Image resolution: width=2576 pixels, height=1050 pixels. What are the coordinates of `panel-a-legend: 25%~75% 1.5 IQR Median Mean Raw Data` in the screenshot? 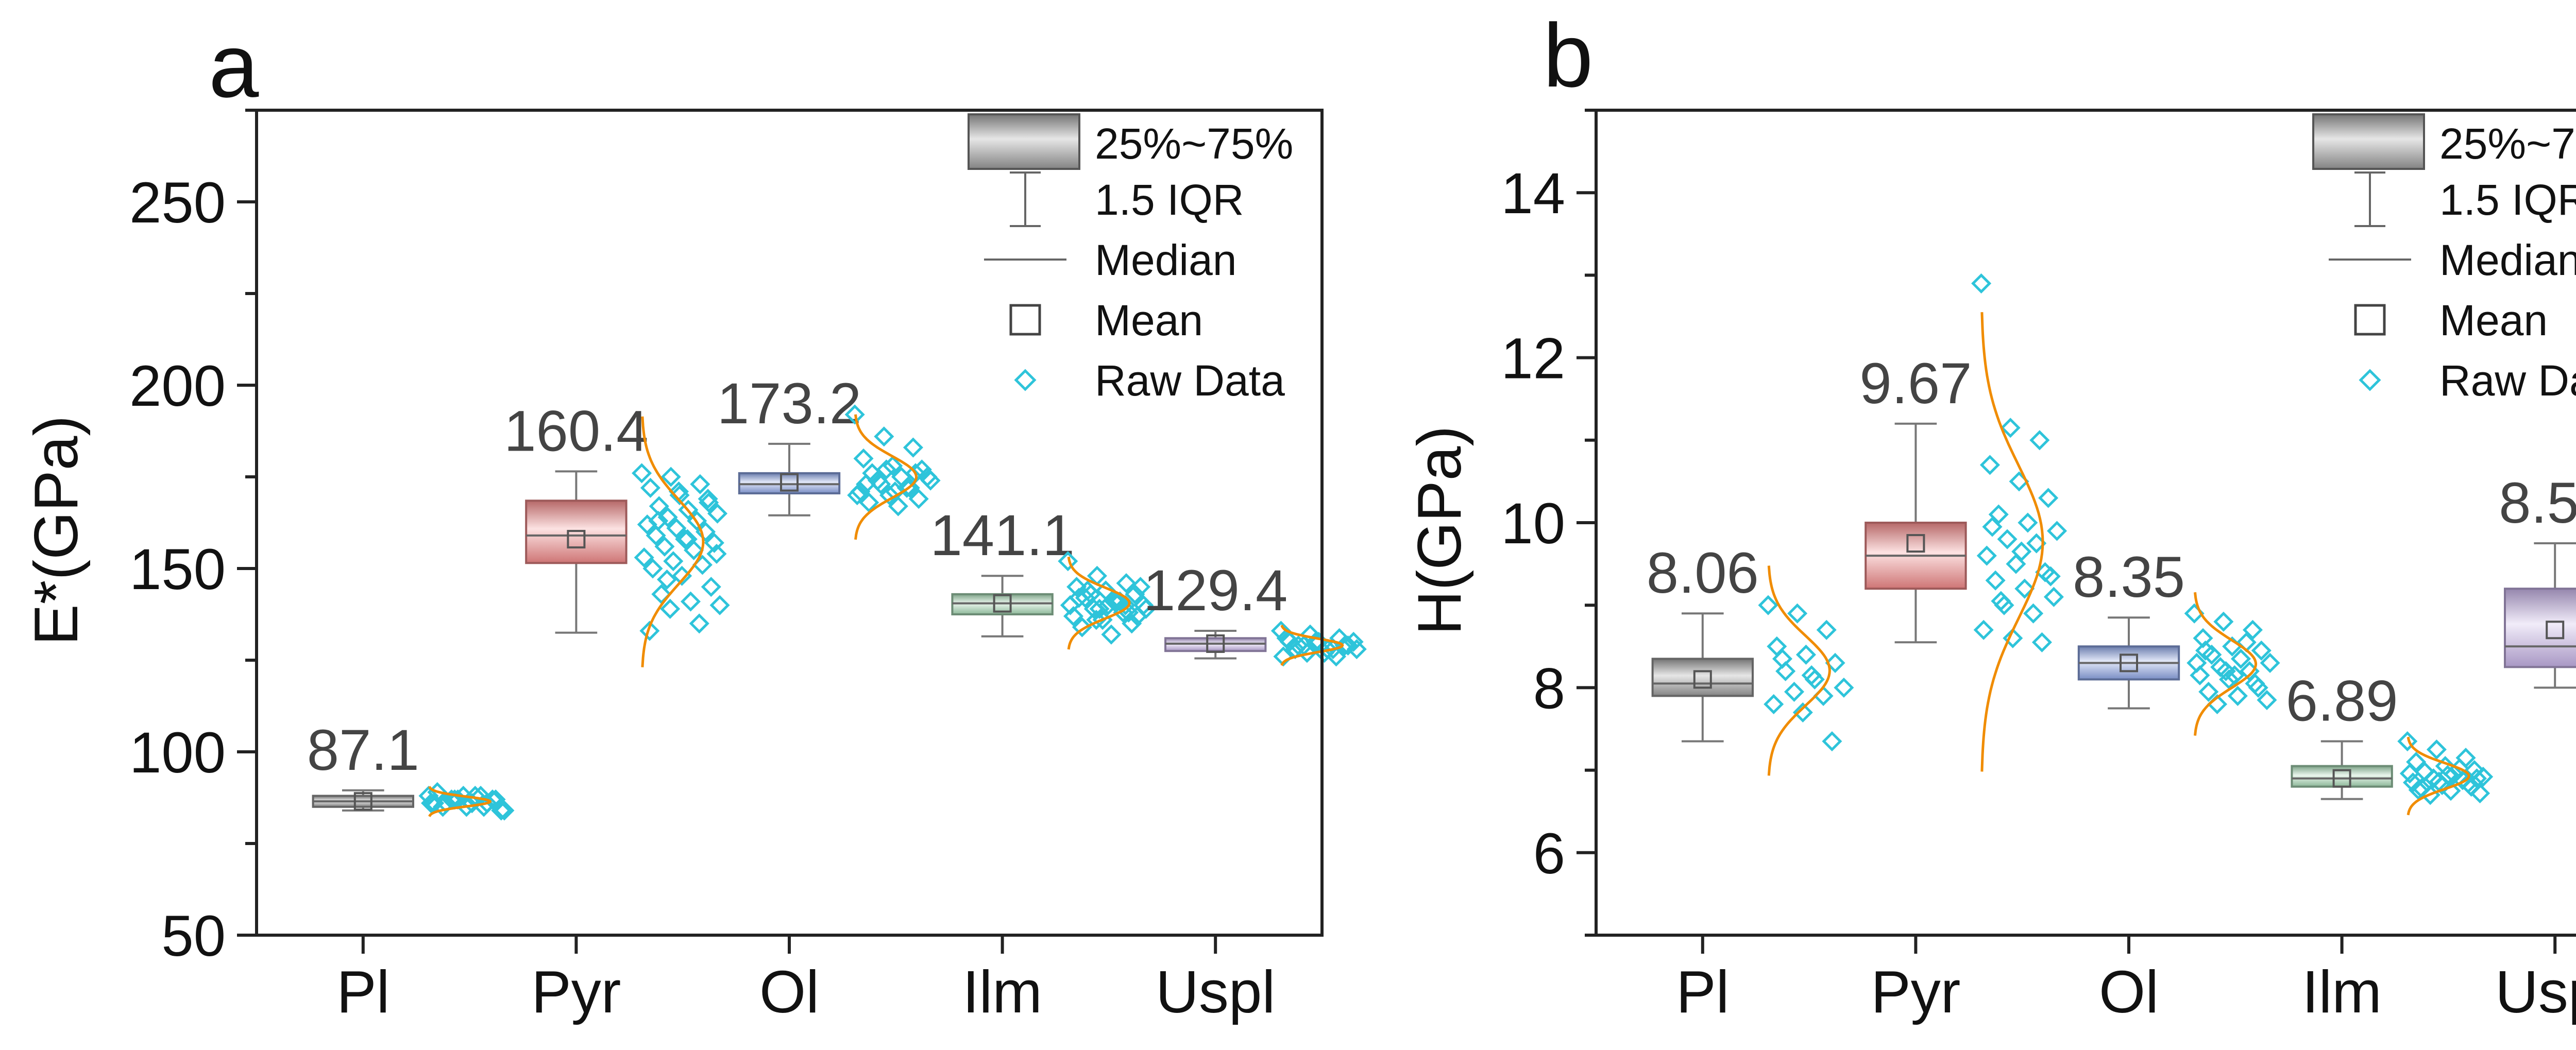 It's located at (1130, 259).